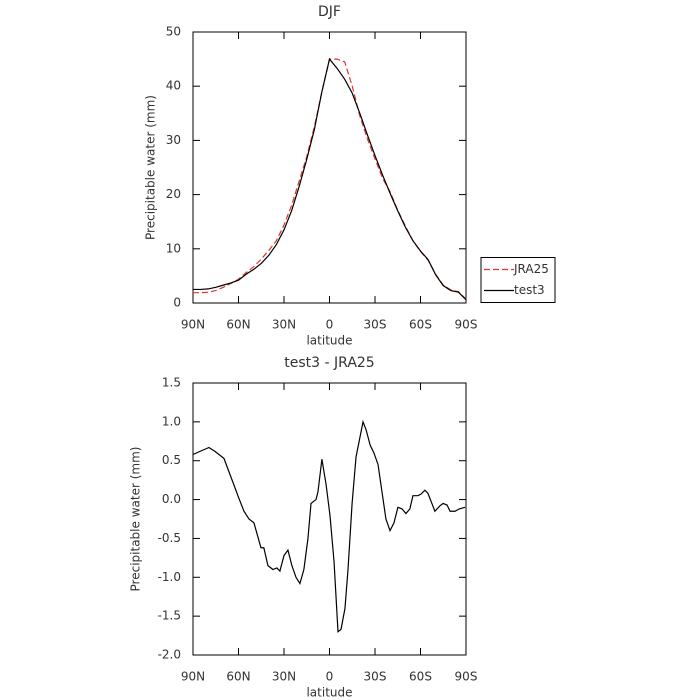 This screenshot has height=700, width=700. Describe the element at coordinates (171, 499) in the screenshot. I see `y-tick-label: 0.0` at that location.